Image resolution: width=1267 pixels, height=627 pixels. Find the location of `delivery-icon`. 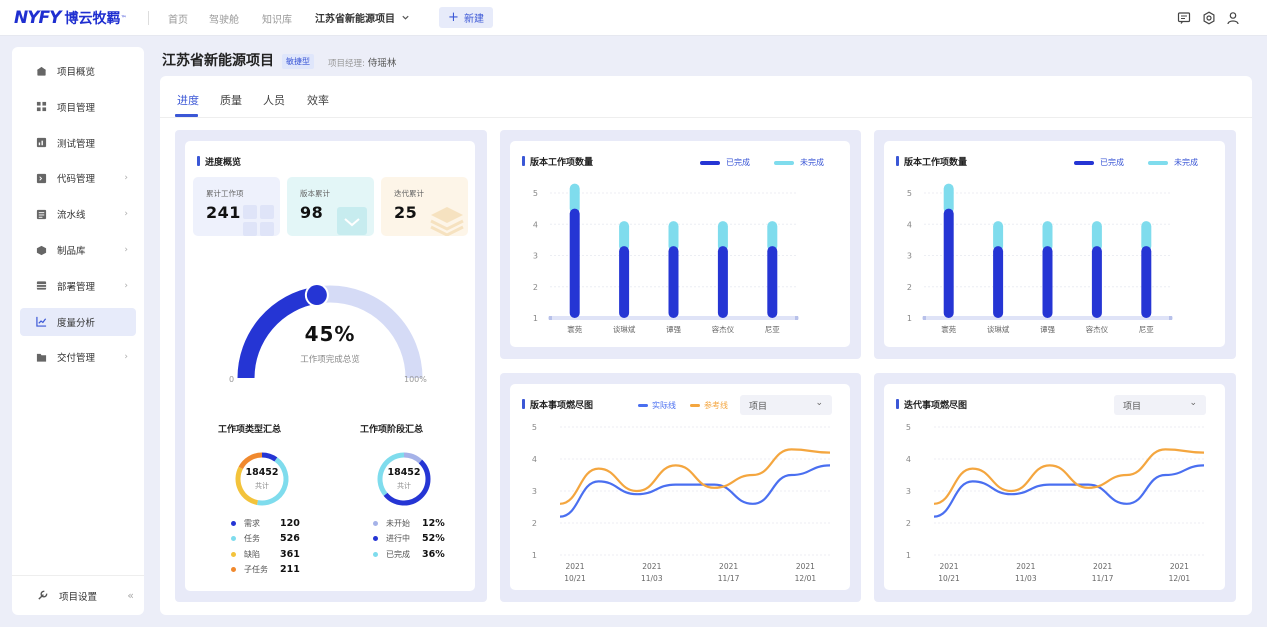

delivery-icon is located at coordinates (41, 357).